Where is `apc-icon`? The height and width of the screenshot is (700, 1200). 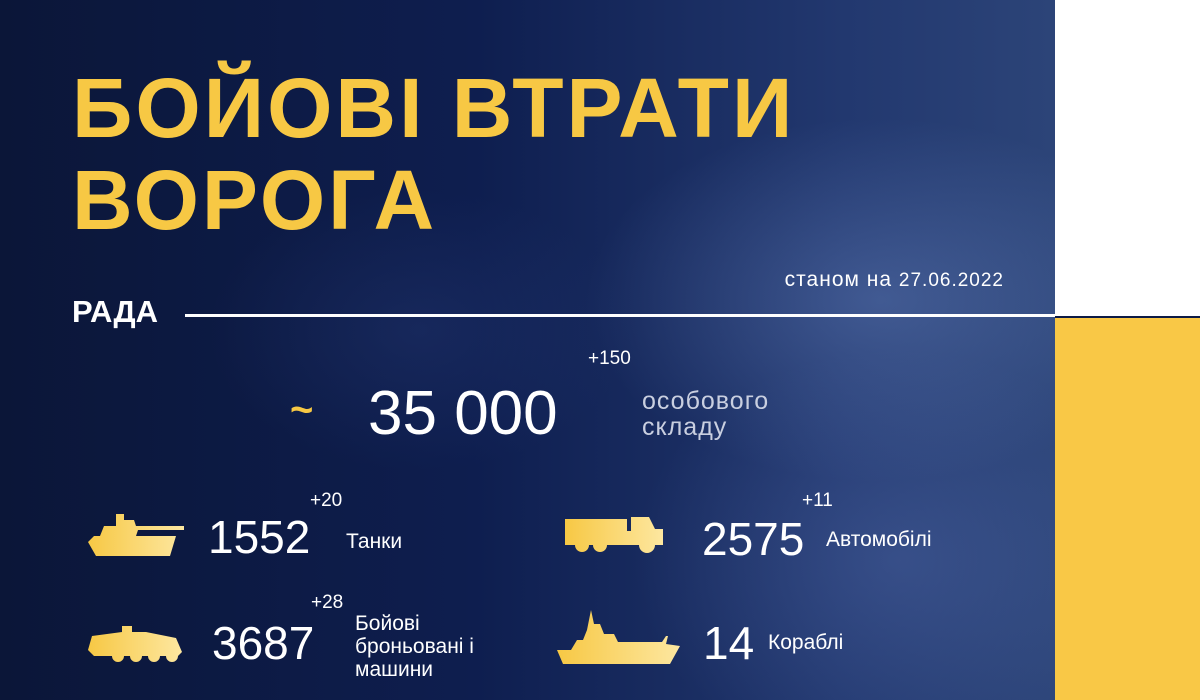
apc-icon is located at coordinates (135, 644).